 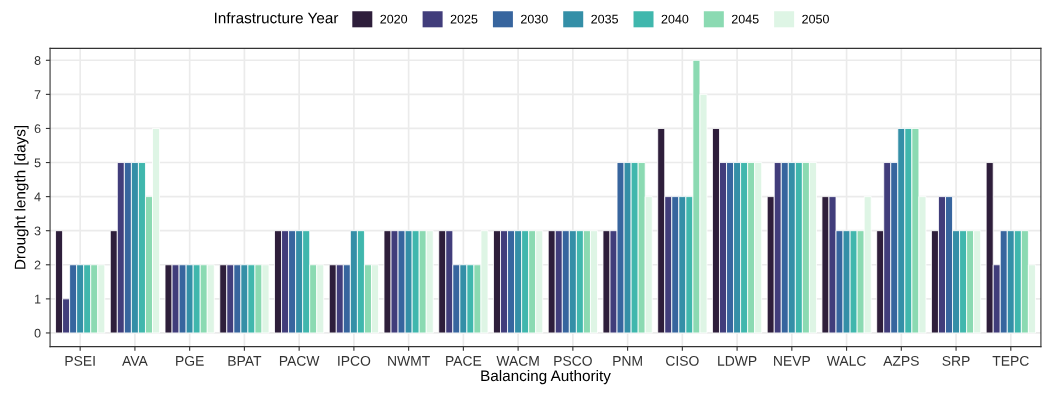 What do you see at coordinates (299, 360) in the screenshot?
I see `x-tick-label: PACW` at bounding box center [299, 360].